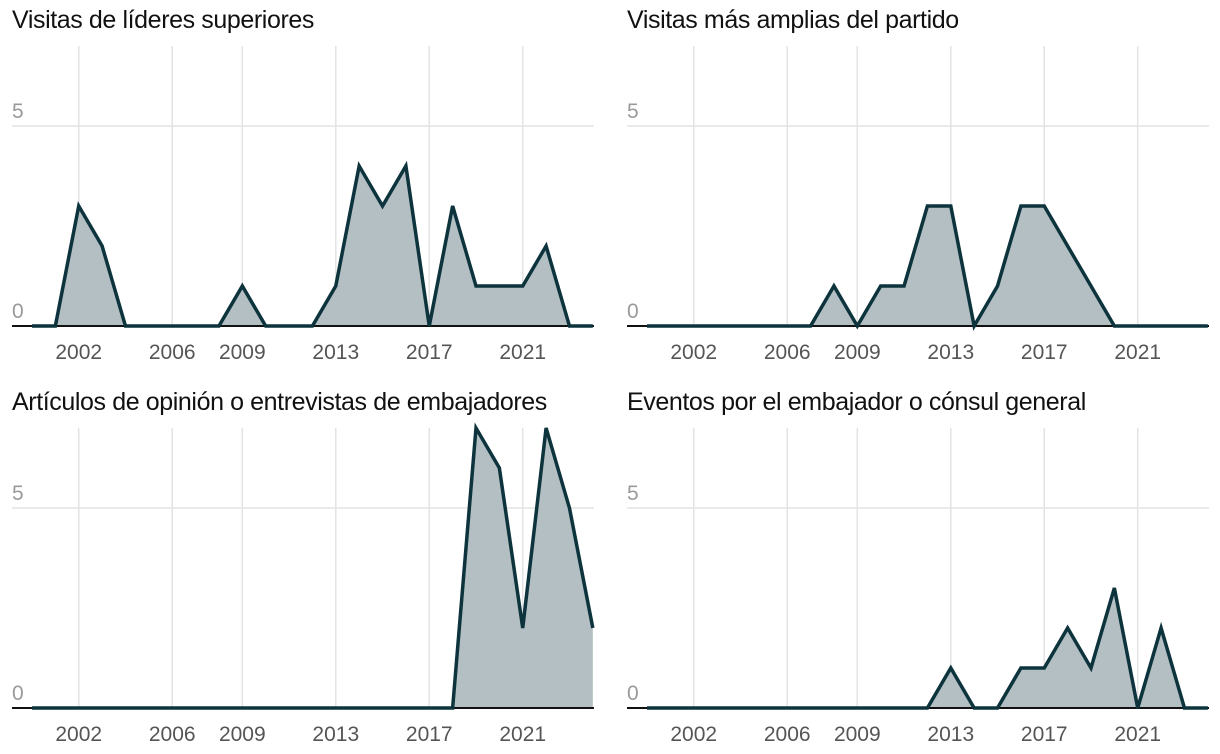 The height and width of the screenshot is (754, 1220). Describe the element at coordinates (793, 20) in the screenshot. I see `panel-title: Visitas más amplias del partido` at that location.